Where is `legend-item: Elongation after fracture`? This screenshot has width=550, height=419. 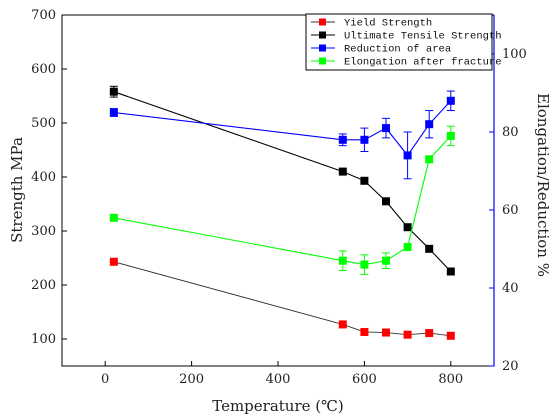
legend-item: Elongation after fracture is located at coordinates (406, 63).